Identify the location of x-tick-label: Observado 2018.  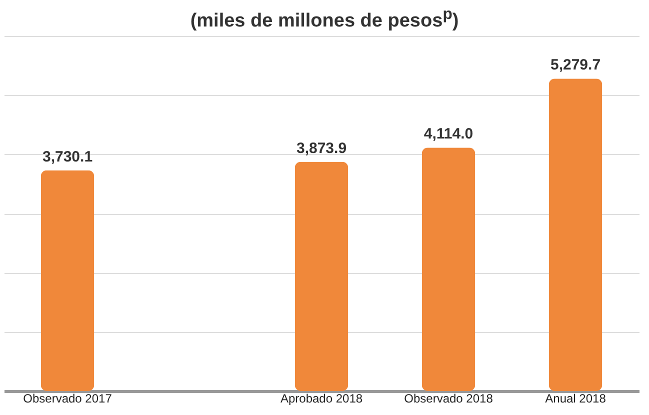
(449, 399).